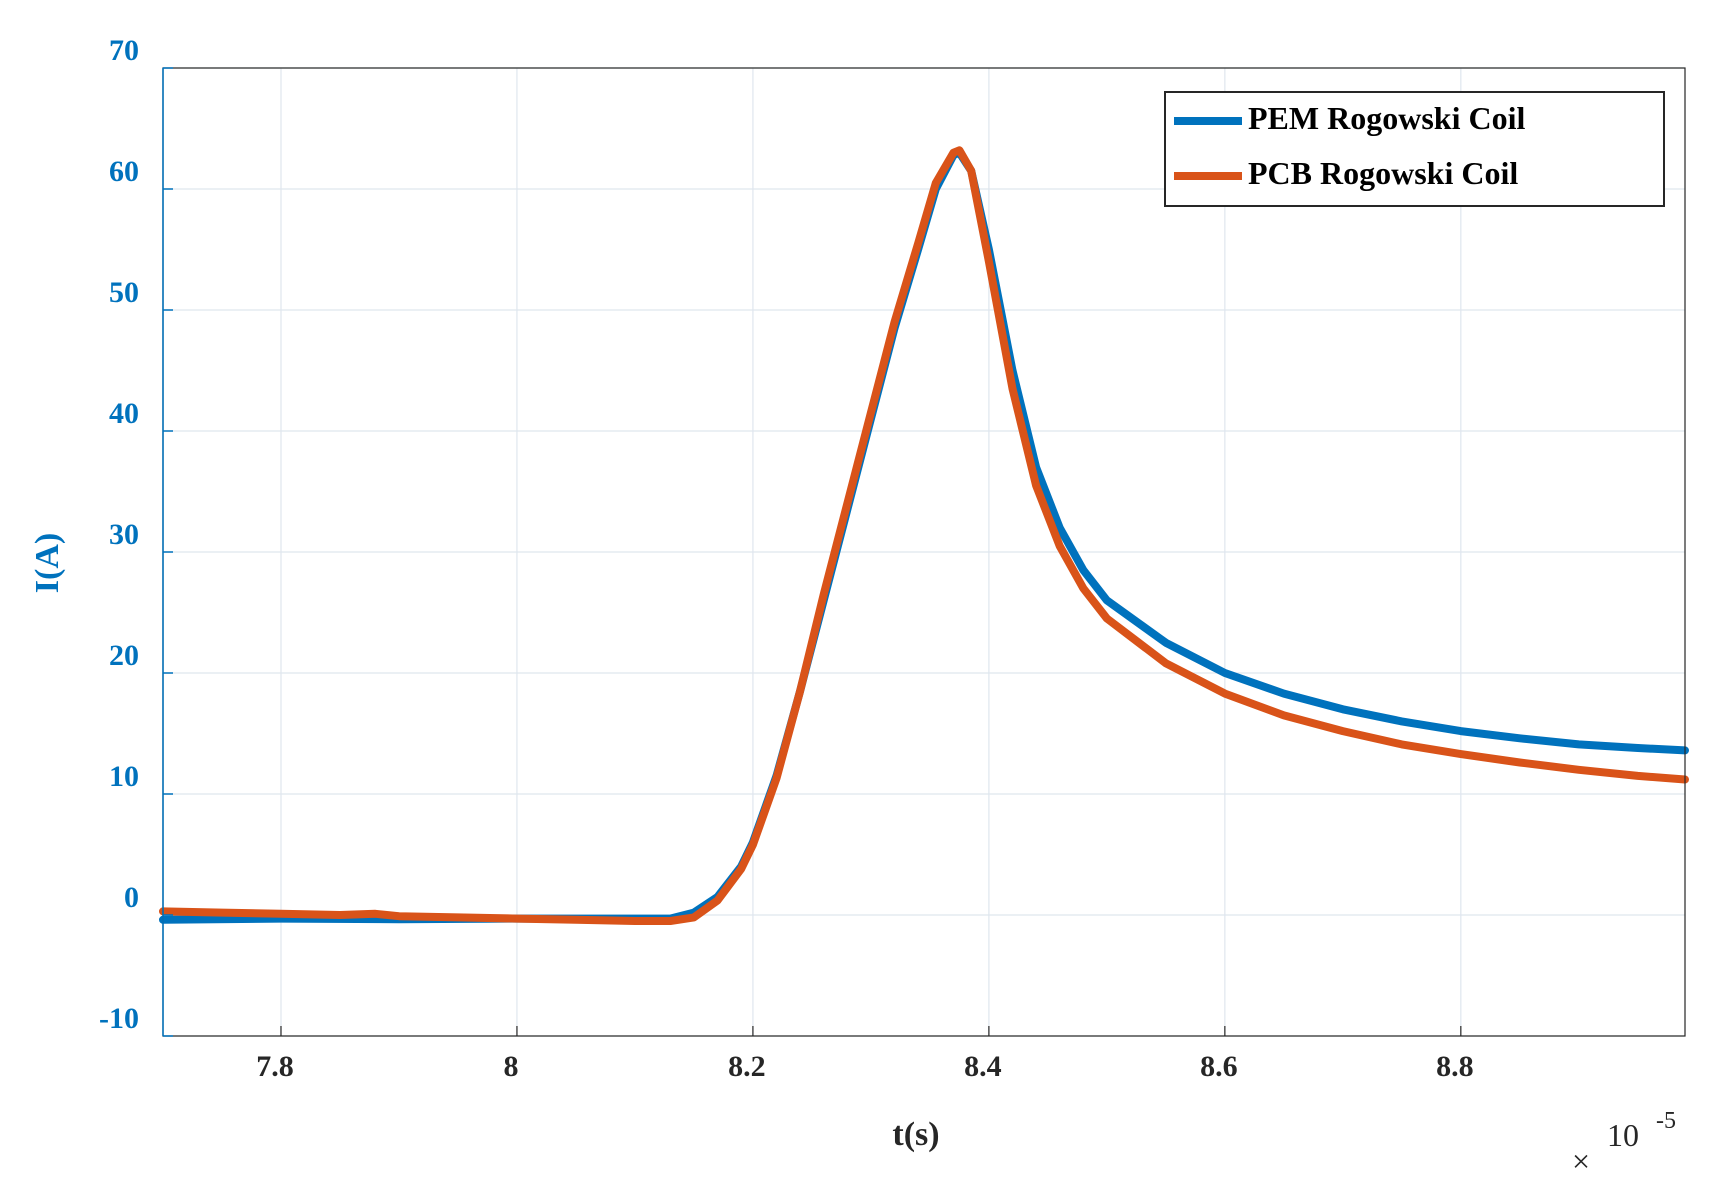 The image size is (1711, 1179). Describe the element at coordinates (275, 1066) in the screenshot. I see `x-tick-label-0: 7.8` at that location.